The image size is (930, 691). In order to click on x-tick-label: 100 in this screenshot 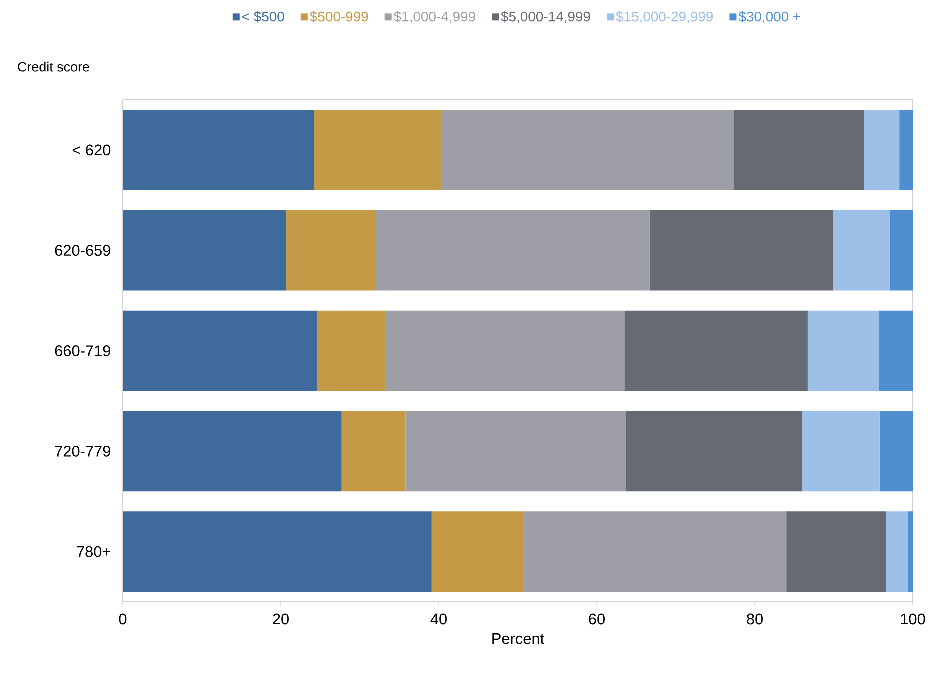, I will do `click(913, 619)`.